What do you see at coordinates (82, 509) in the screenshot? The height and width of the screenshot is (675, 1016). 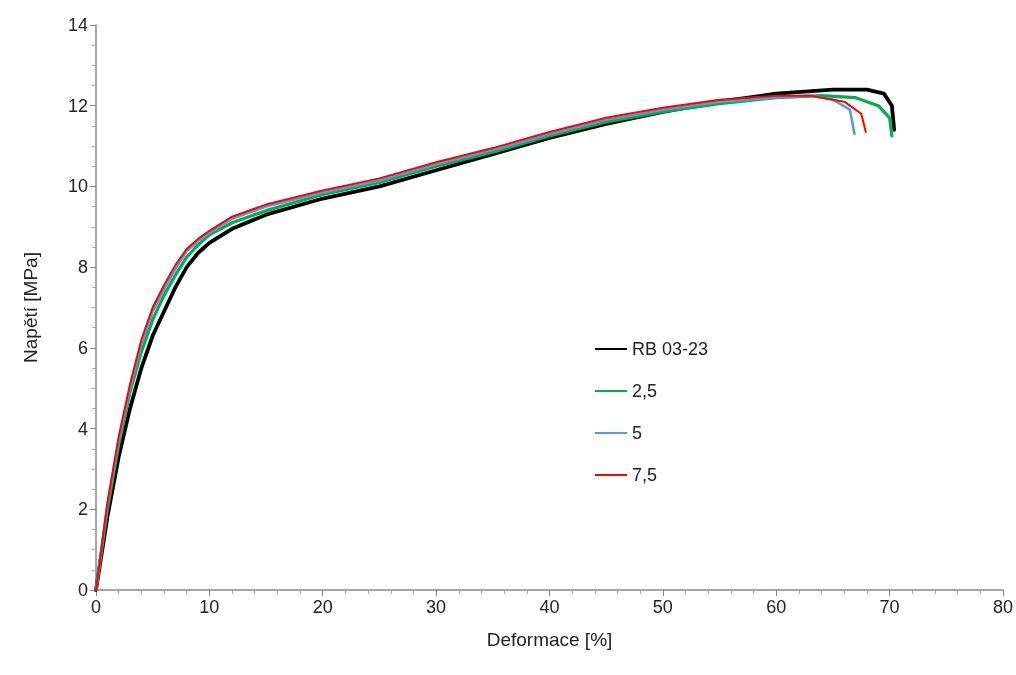 I see `y-tick-label: 2` at bounding box center [82, 509].